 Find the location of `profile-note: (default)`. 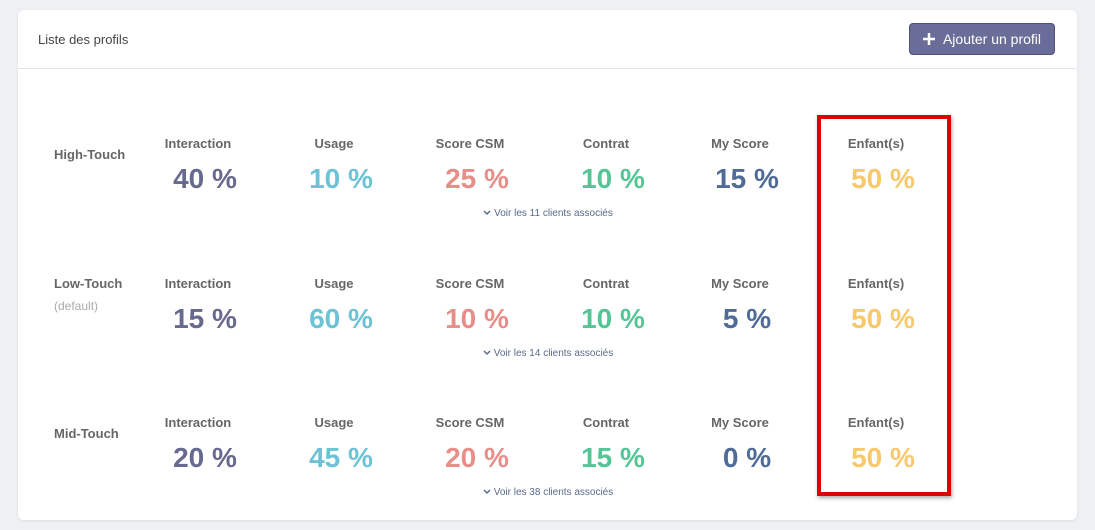

profile-note: (default) is located at coordinates (76, 305).